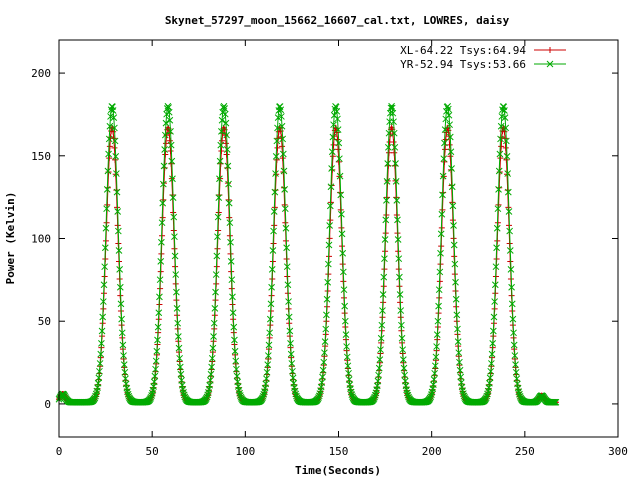 This screenshot has width=640, height=485. I want to click on y-tick-label: 100, so click(41, 239).